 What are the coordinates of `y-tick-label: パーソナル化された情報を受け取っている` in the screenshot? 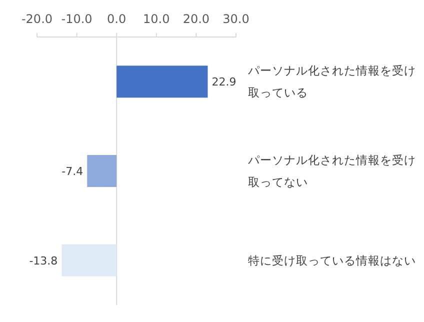 It's located at (331, 82).